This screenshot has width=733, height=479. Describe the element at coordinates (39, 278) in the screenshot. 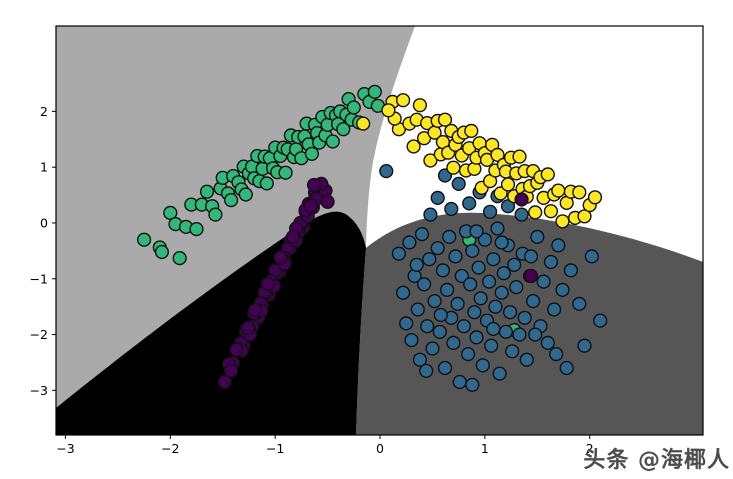

I see `y-tick-label: −1` at that location.